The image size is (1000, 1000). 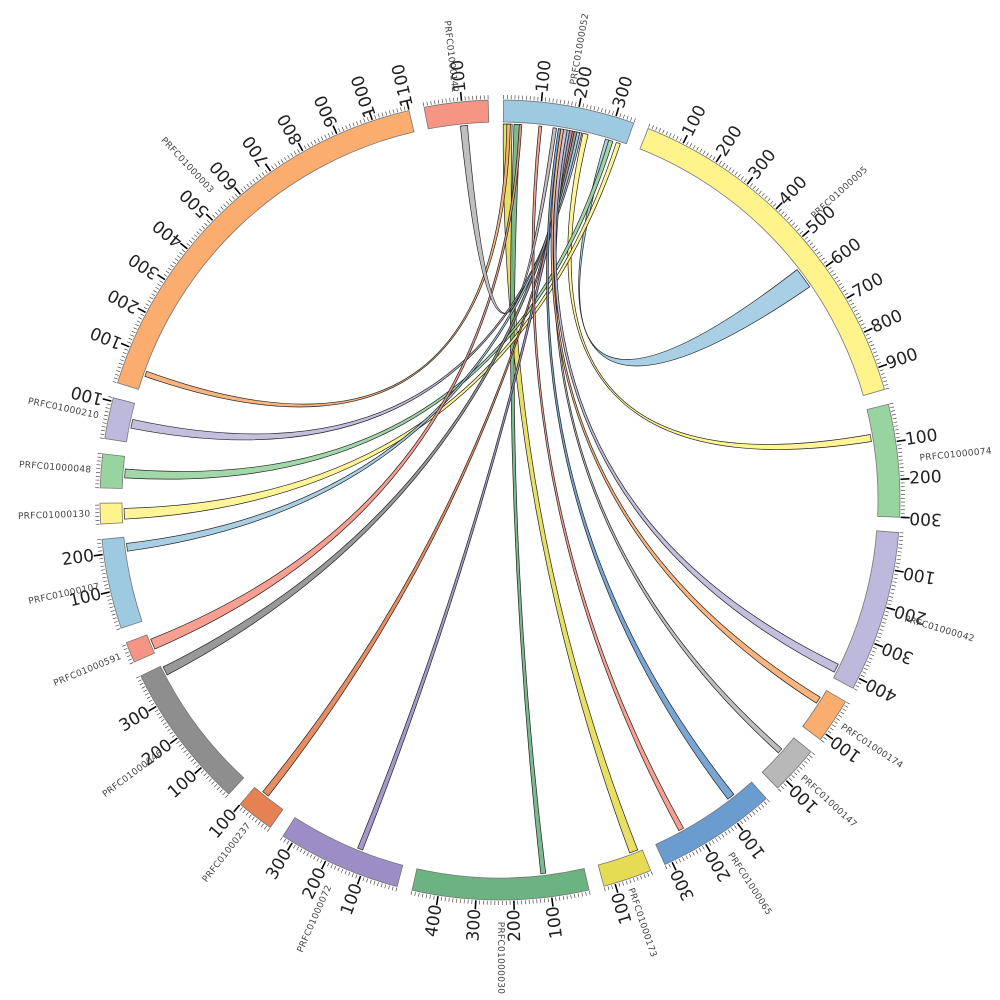 I want to click on link-ribbon, so click(x=719, y=291).